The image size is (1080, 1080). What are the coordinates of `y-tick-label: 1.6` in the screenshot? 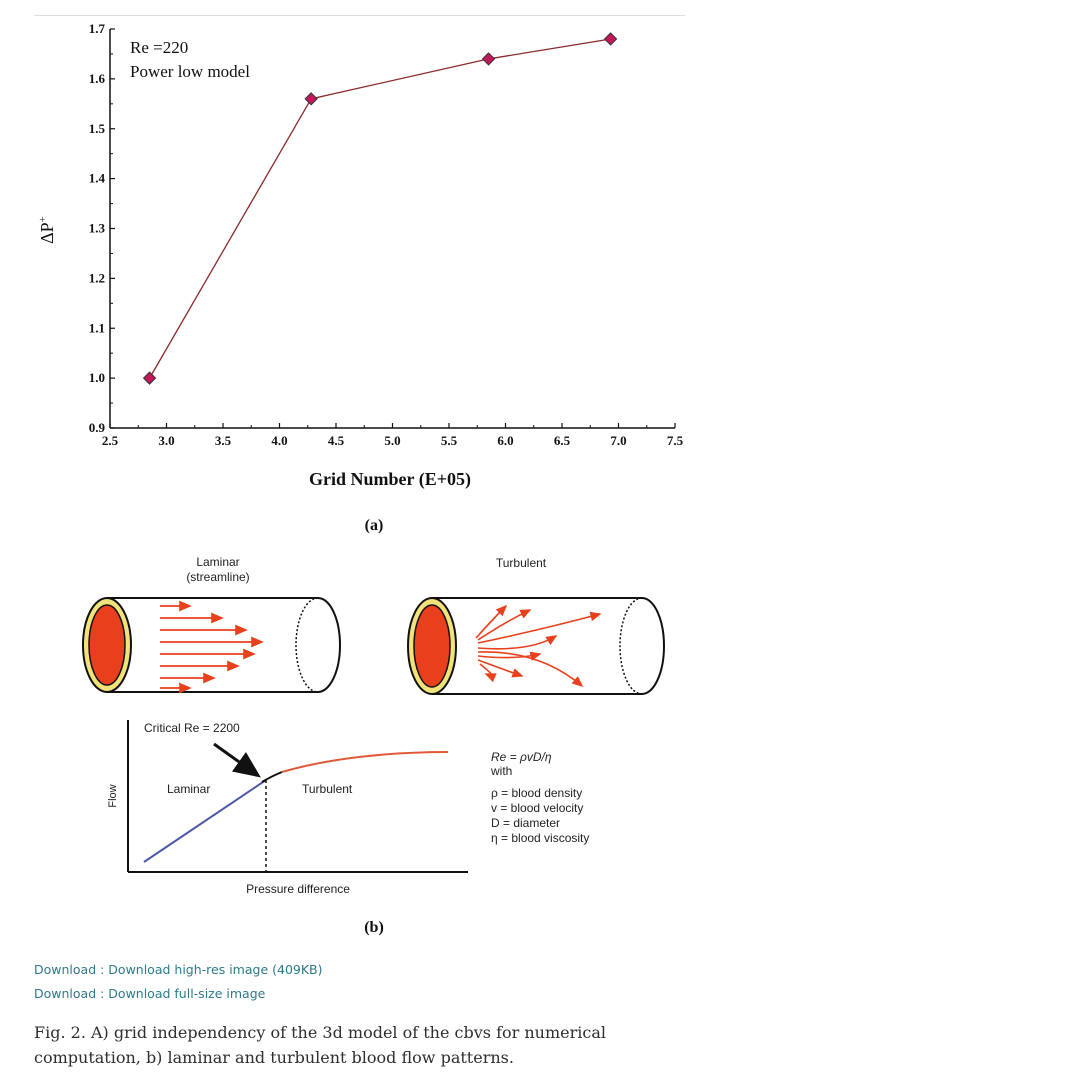 It's located at (97, 78).